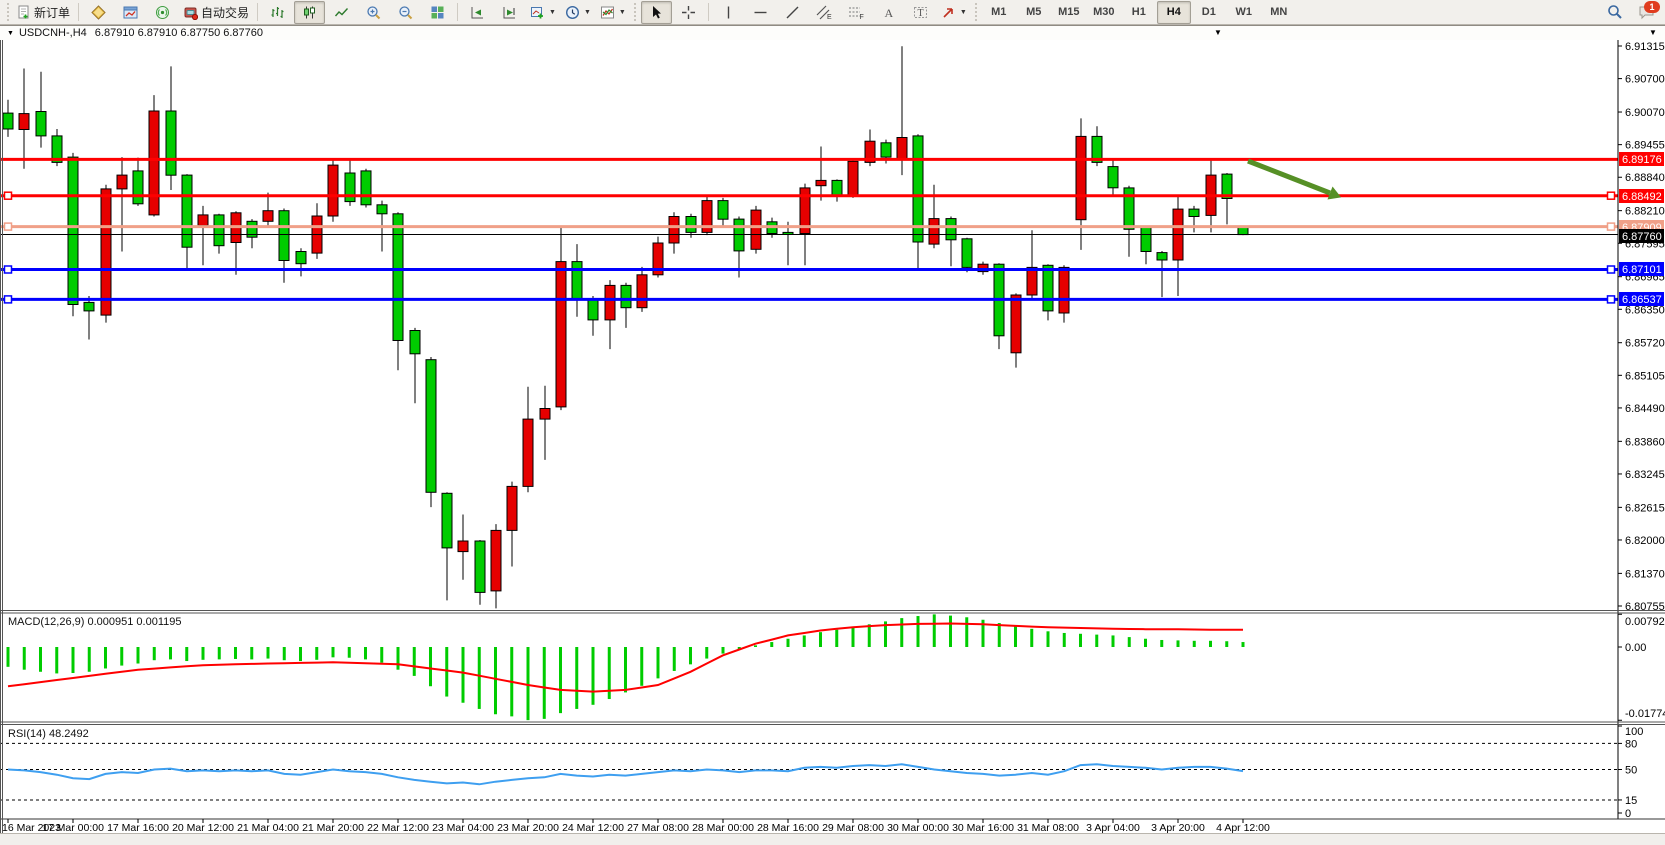 The width and height of the screenshot is (1665, 845). What do you see at coordinates (1645, 607) in the screenshot?
I see `price-tick-label: 6.80755` at bounding box center [1645, 607].